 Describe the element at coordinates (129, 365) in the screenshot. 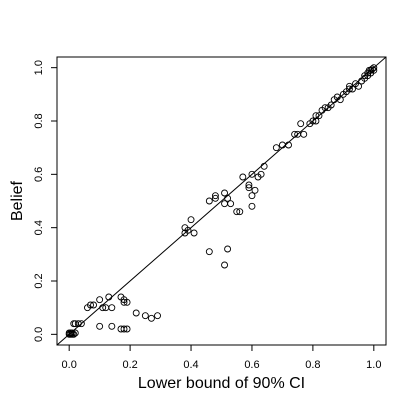

I see `x-tick-label: 0.2` at that location.